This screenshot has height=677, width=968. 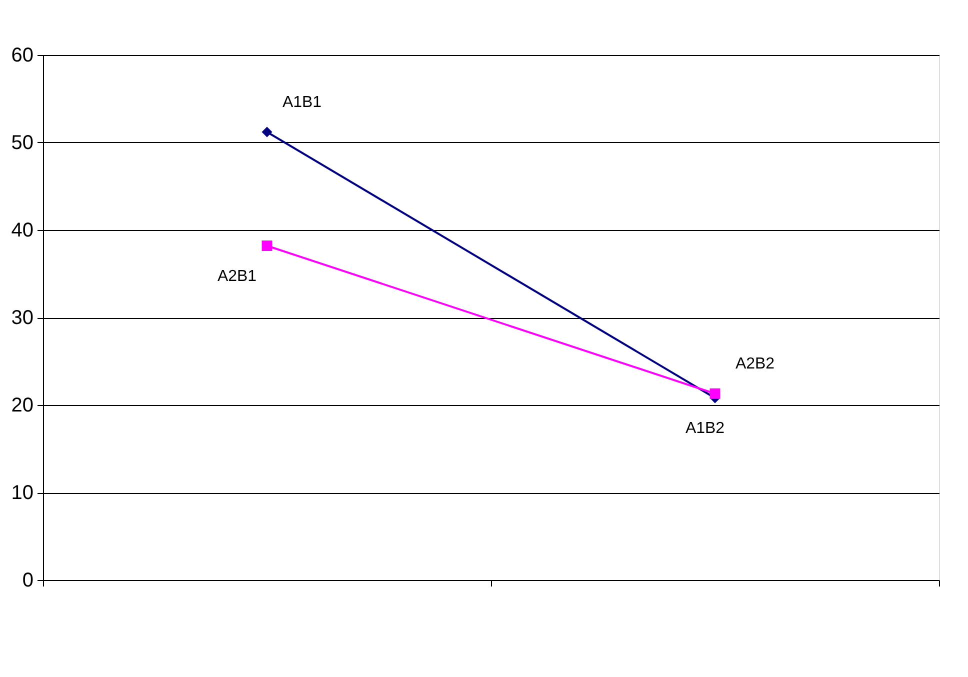 I want to click on y-tick-label: 30, so click(x=22, y=318).